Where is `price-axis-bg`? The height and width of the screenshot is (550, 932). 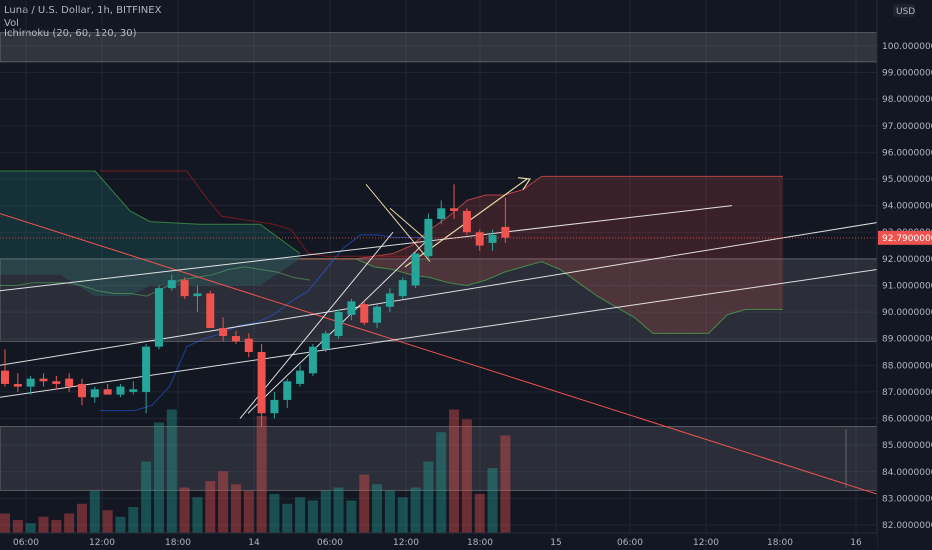
price-axis-bg is located at coordinates (904, 275).